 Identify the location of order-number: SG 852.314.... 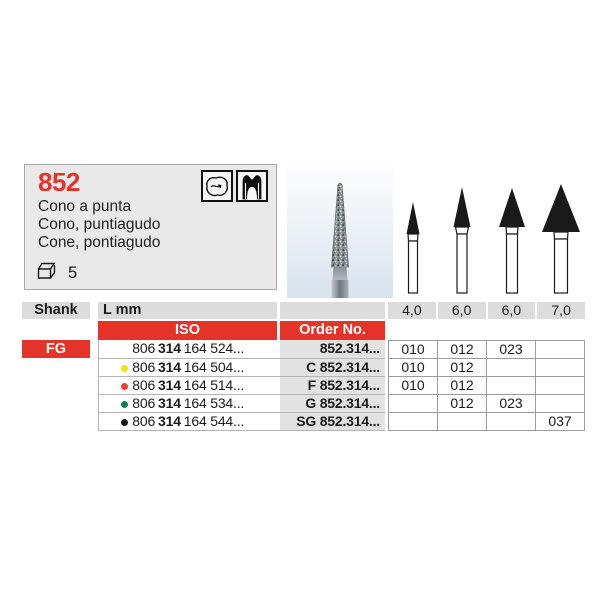
(332, 421).